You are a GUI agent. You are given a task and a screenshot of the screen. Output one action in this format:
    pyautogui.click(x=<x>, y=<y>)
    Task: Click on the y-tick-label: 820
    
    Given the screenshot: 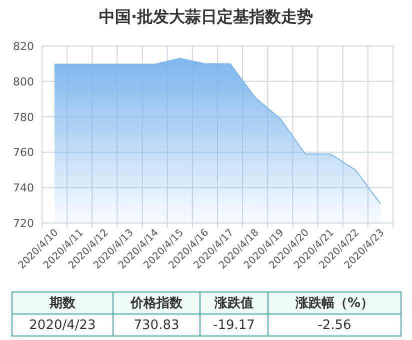 What is the action you would take?
    pyautogui.click(x=23, y=46)
    